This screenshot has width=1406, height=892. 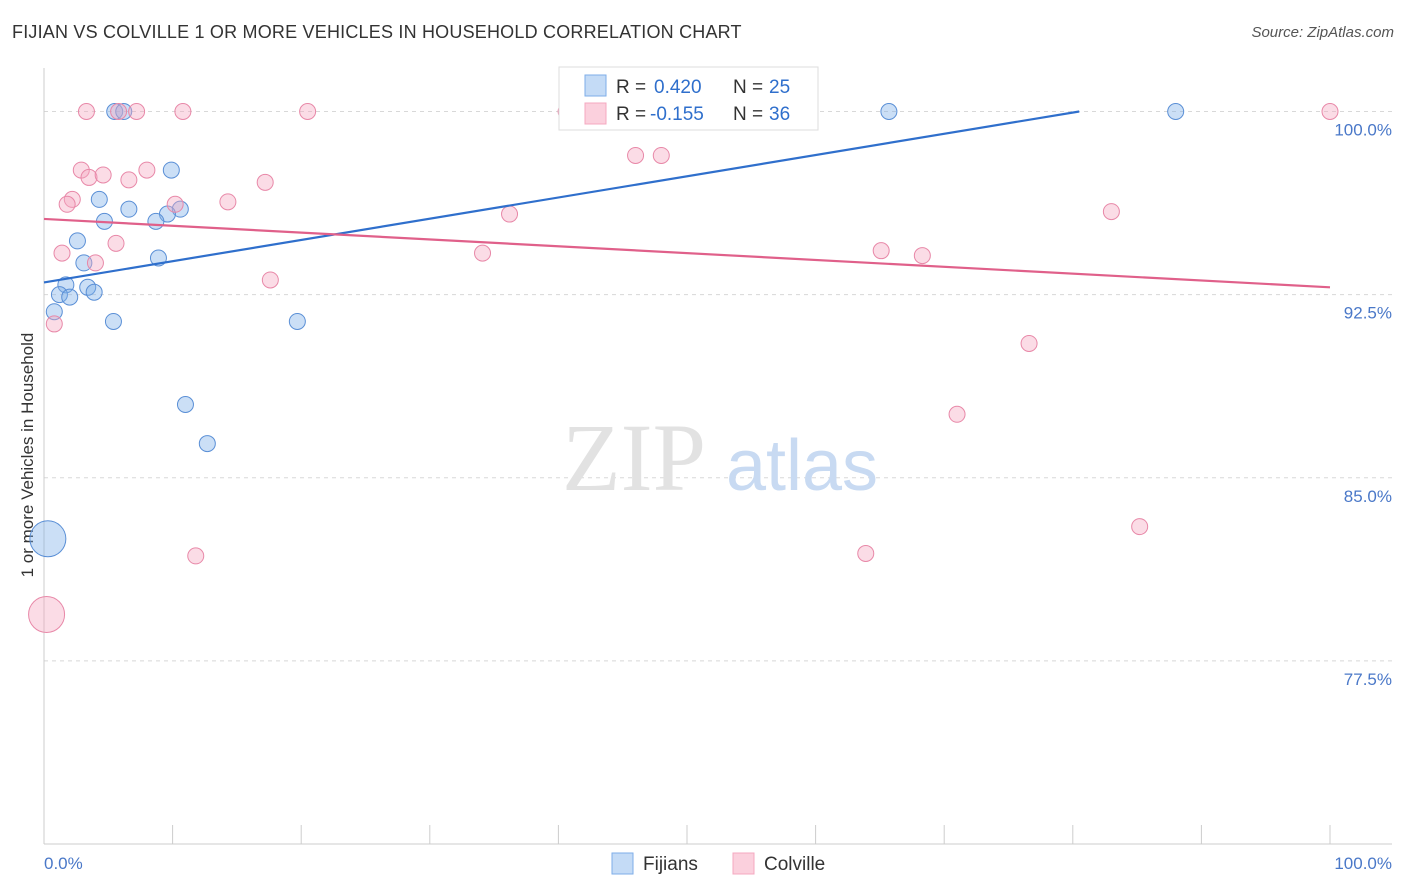 I want to click on stats-legend: R = 0.420 N = 25 R = -0.155 N = 36, so click(x=688, y=98).